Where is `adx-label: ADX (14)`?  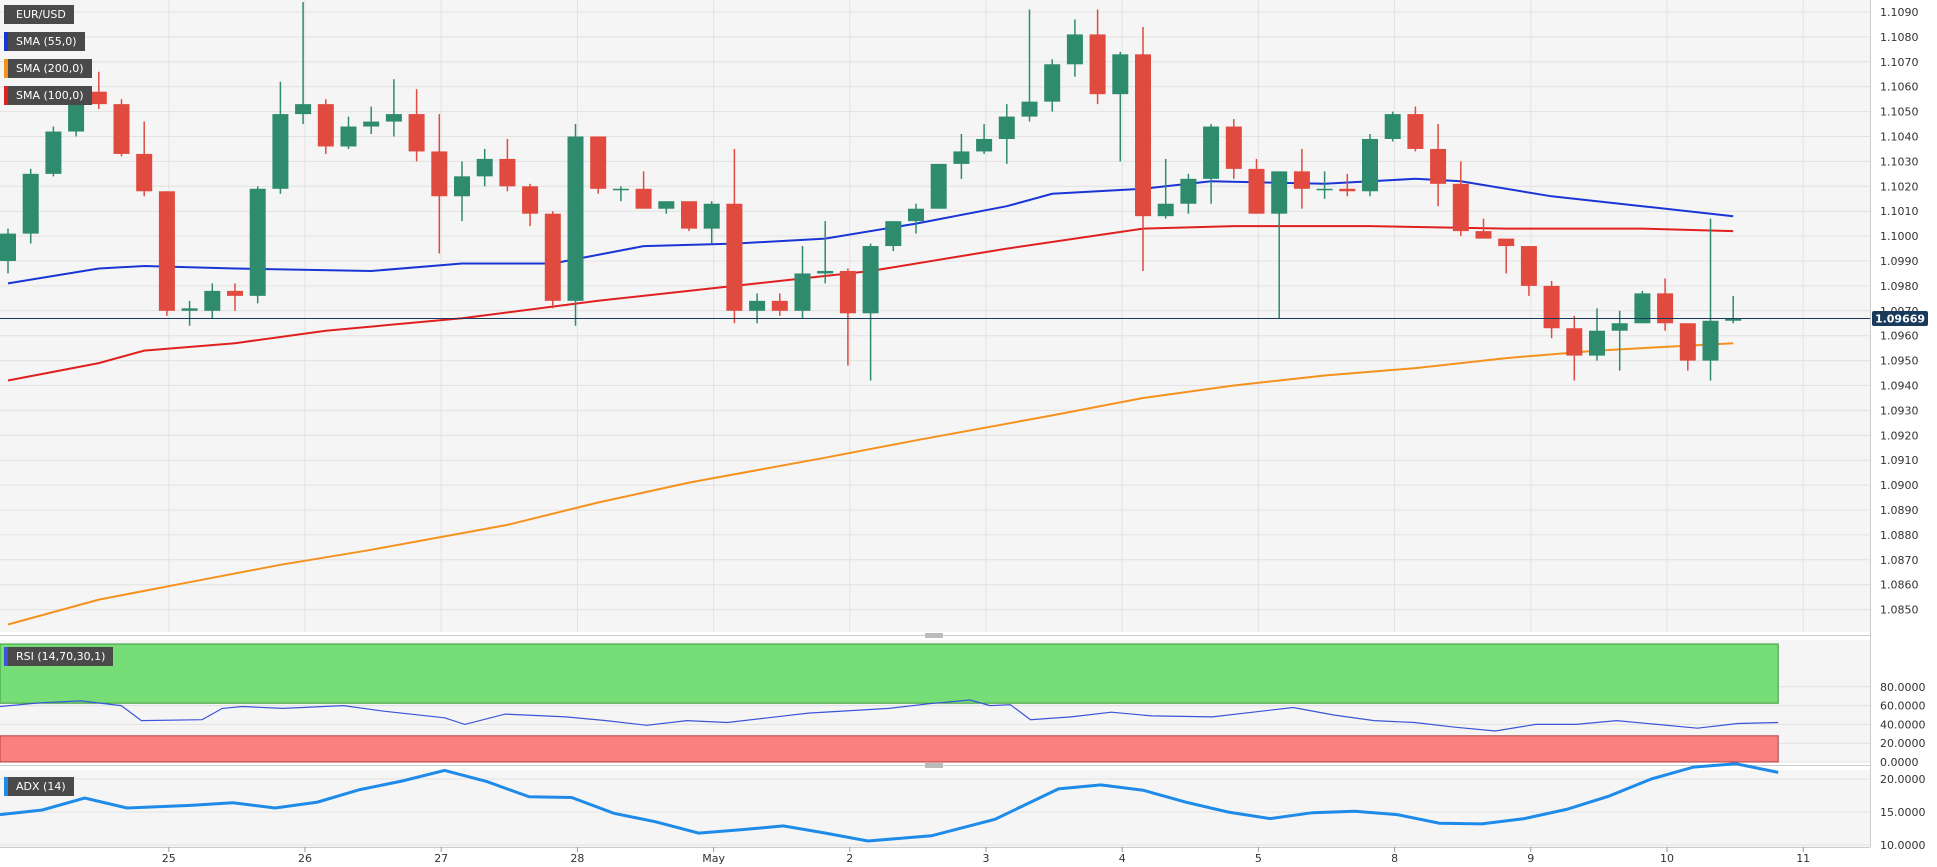 adx-label: ADX (14) is located at coordinates (39, 786).